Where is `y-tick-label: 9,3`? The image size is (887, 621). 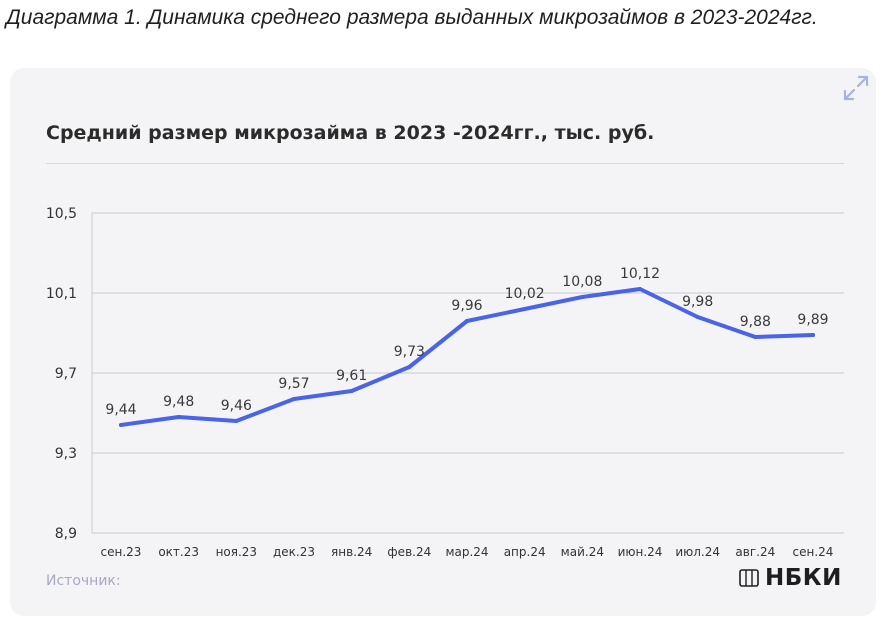 y-tick-label: 9,3 is located at coordinates (66, 454).